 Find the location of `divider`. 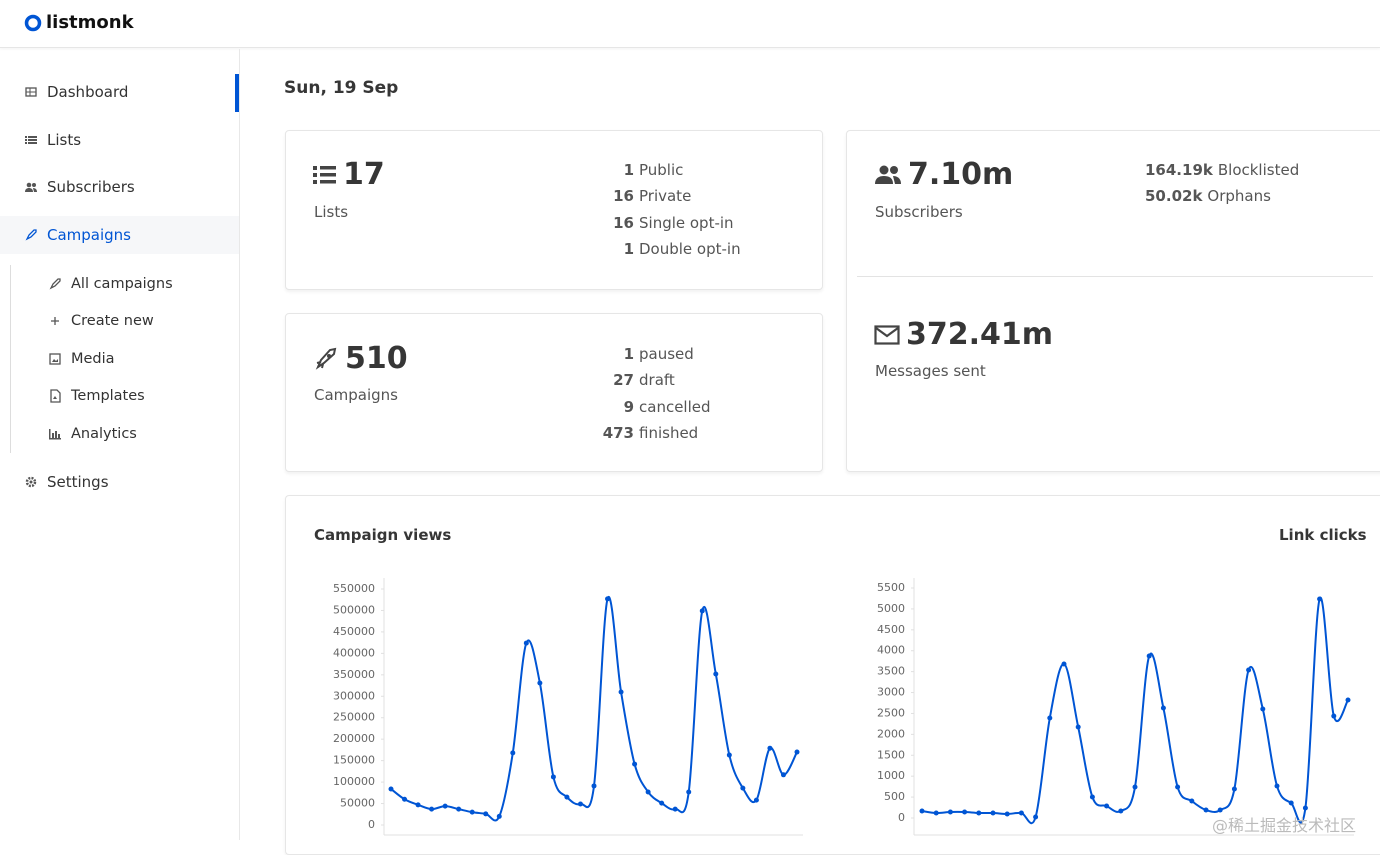

divider is located at coordinates (1115, 276).